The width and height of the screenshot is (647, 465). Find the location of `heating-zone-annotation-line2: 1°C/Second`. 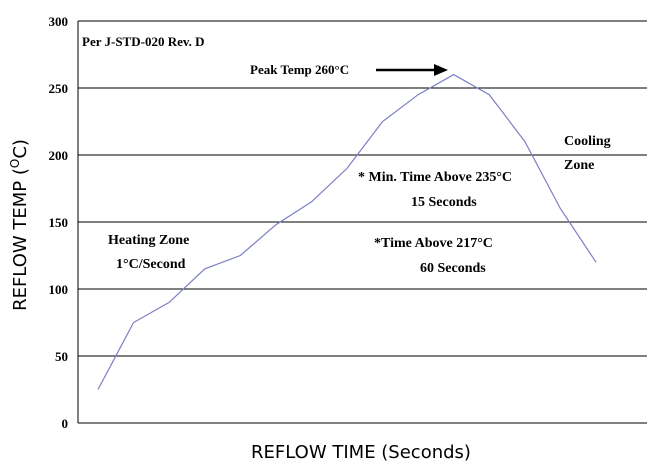

heating-zone-annotation-line2: 1°C/Second is located at coordinates (151, 264).